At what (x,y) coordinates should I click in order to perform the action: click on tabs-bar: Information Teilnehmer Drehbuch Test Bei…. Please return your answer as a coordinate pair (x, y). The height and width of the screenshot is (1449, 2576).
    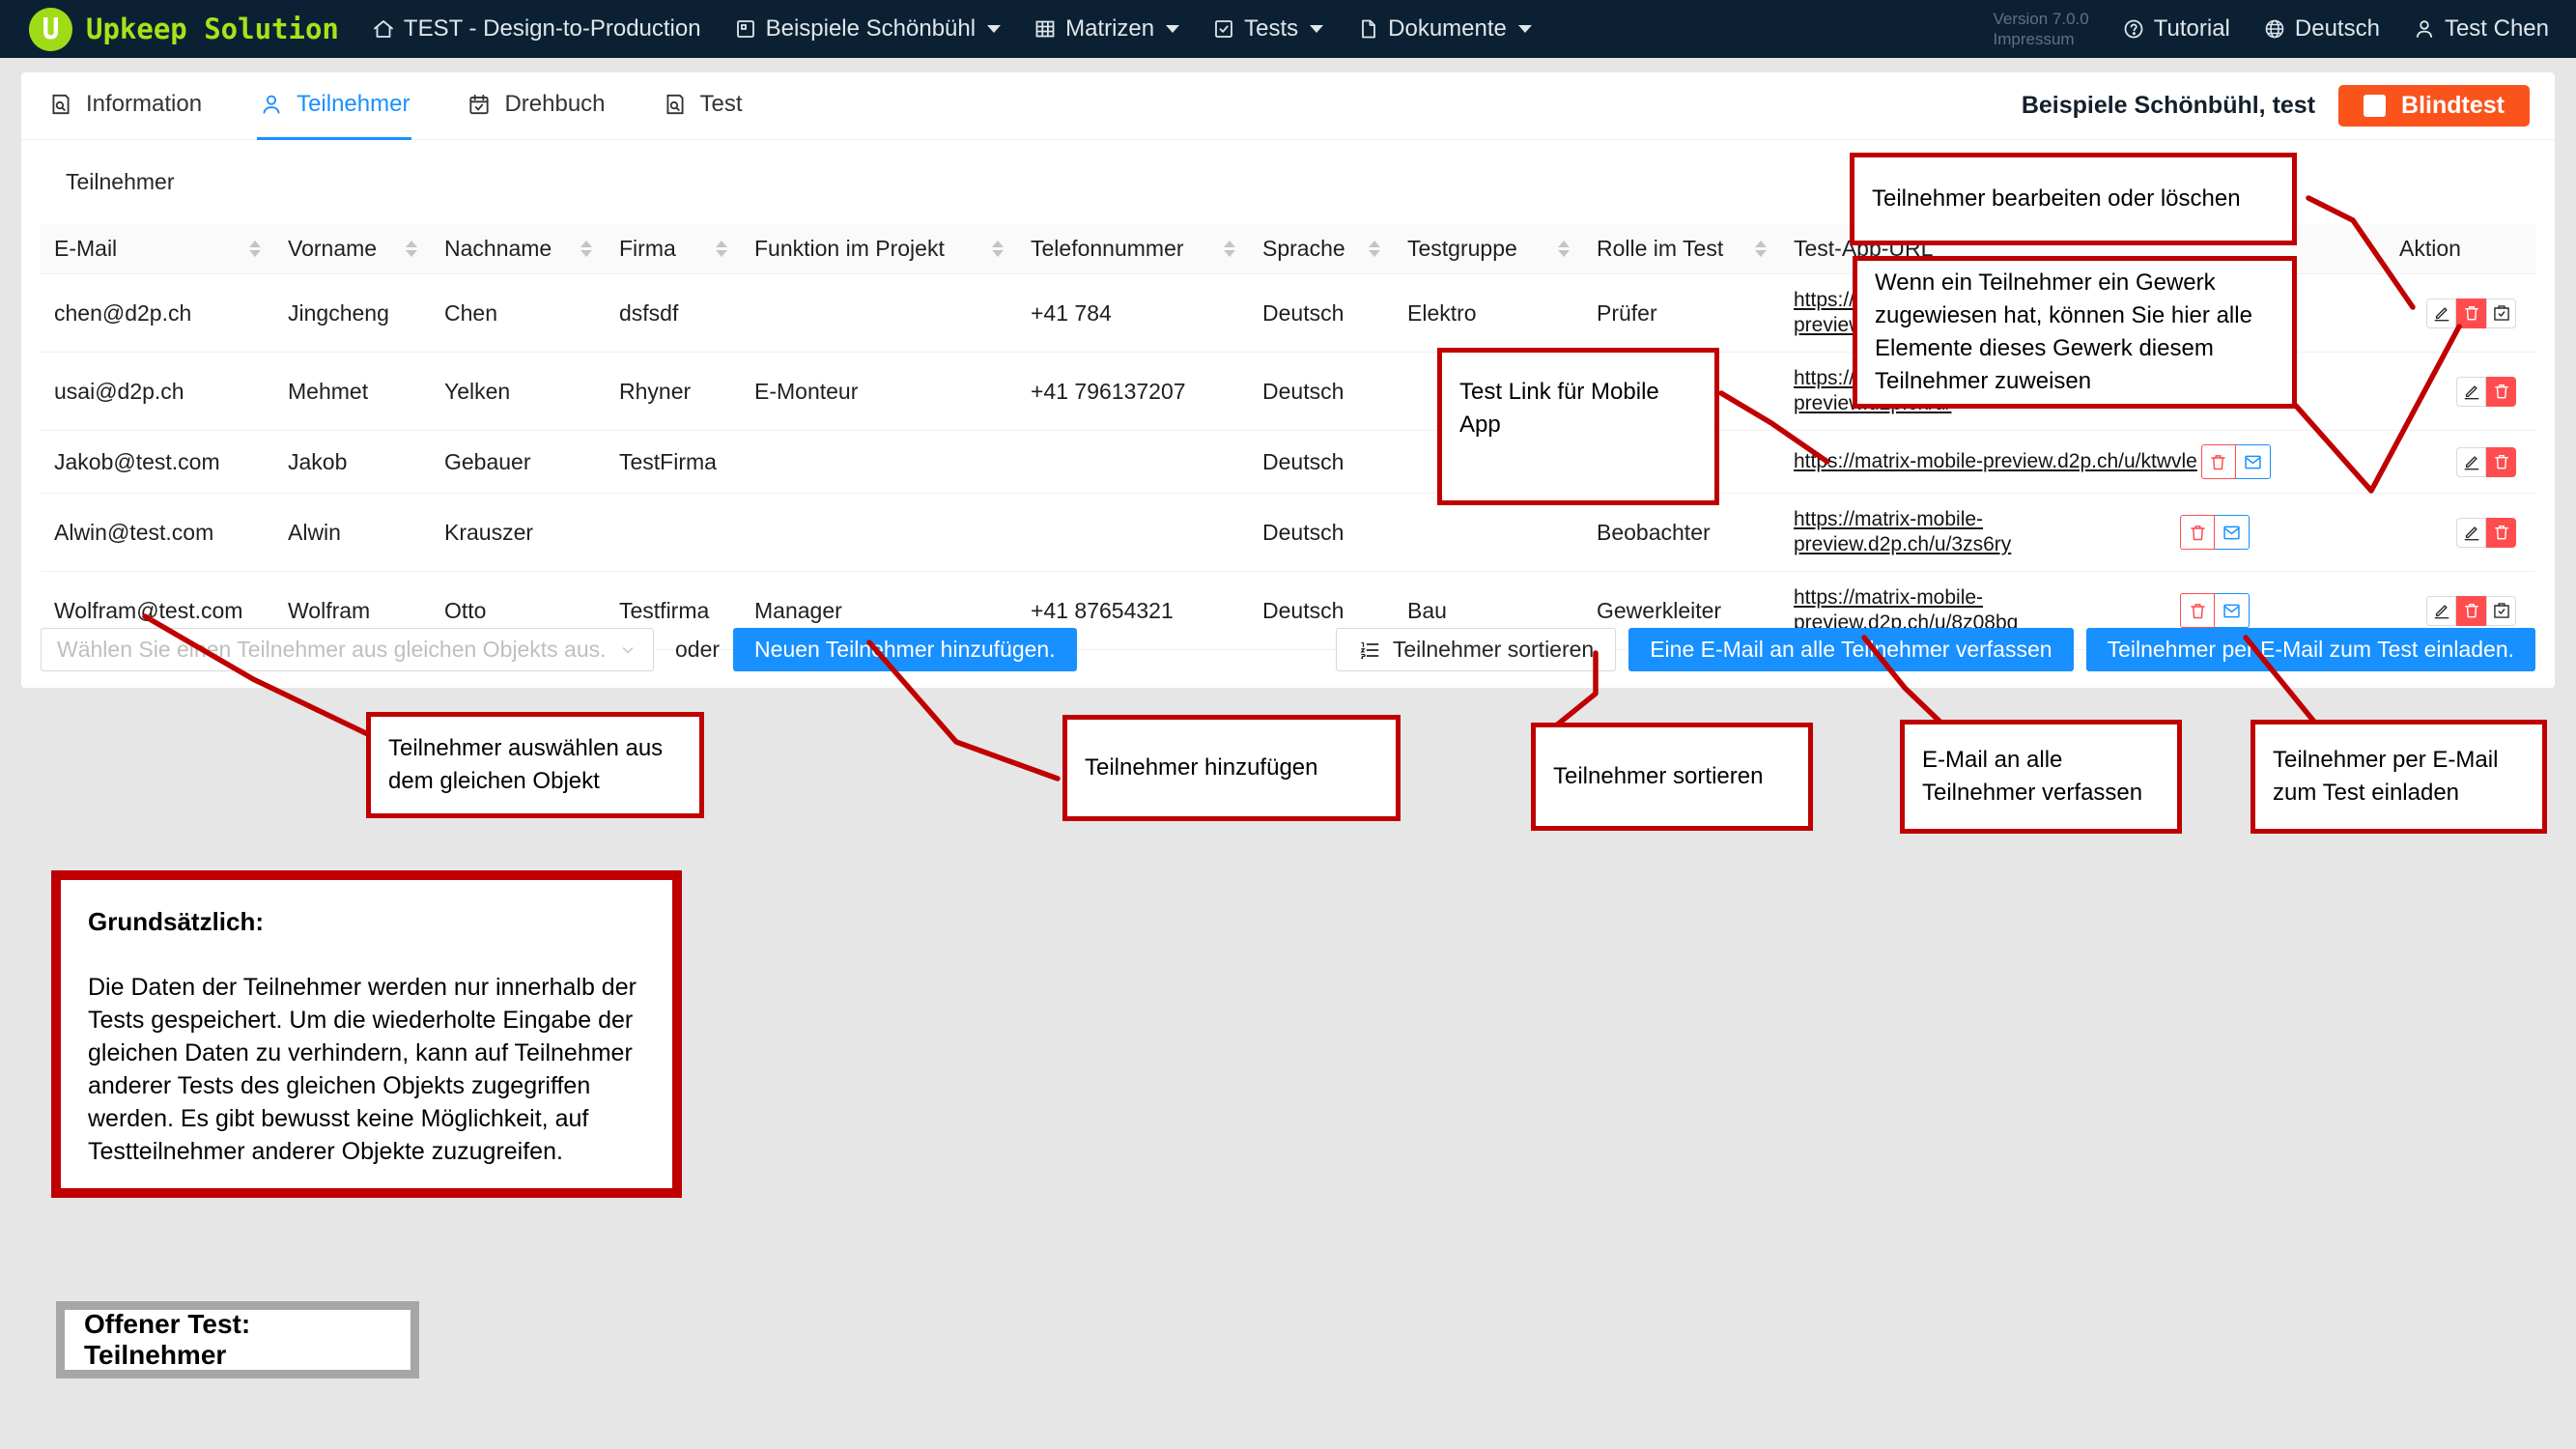
    Looking at the image, I should click on (1288, 106).